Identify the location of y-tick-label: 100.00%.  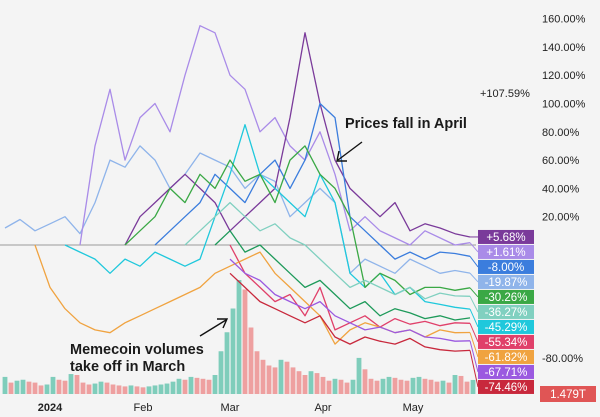
(564, 105).